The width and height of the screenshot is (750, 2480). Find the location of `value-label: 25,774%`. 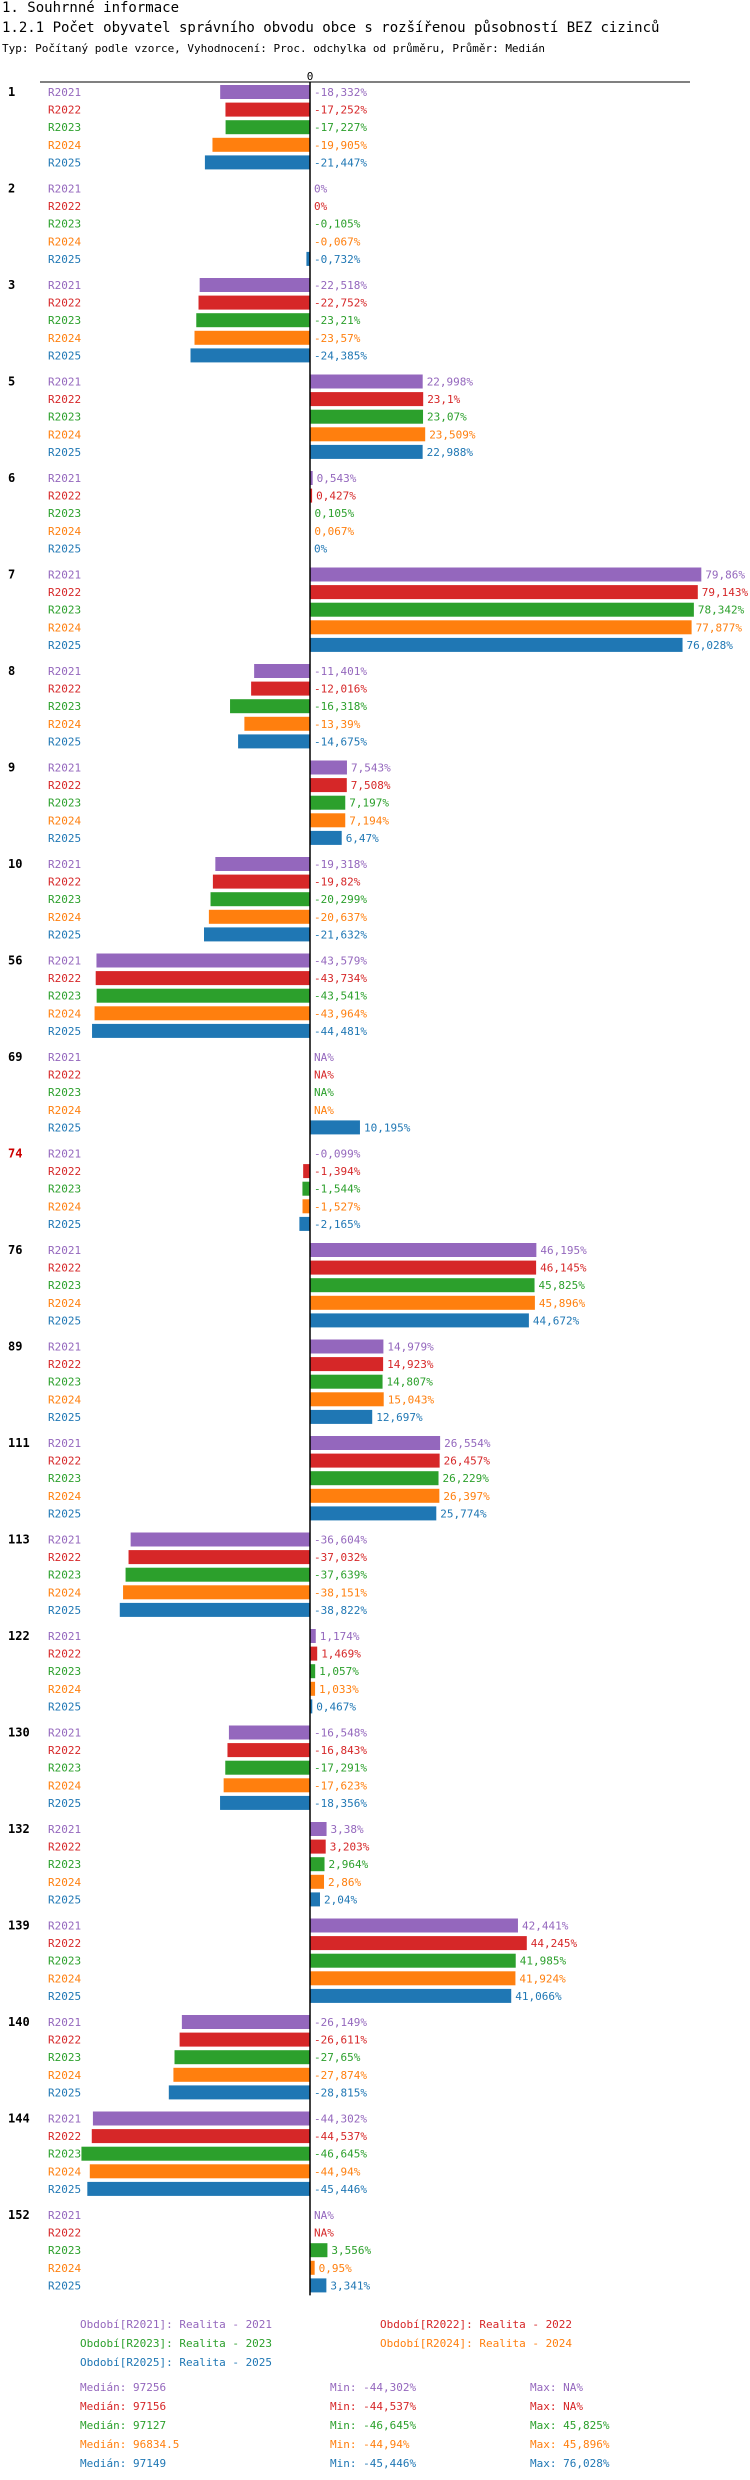

value-label: 25,774% is located at coordinates (463, 1513).